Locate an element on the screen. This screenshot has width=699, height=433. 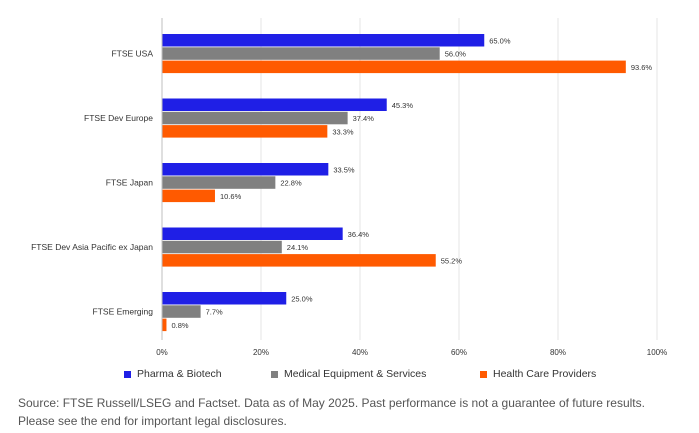
legend-label: Medical Equipment & Services is located at coordinates (355, 374).